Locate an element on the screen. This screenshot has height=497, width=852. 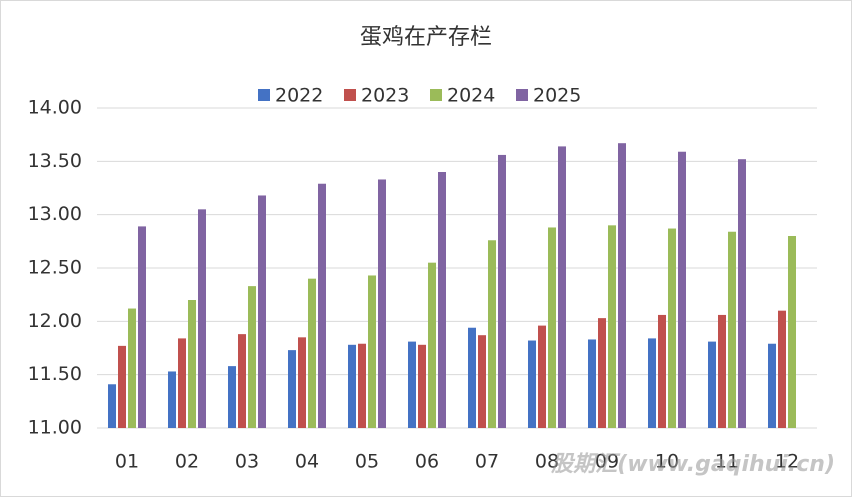
y-tick-label: 13.50 is located at coordinates (55, 161).